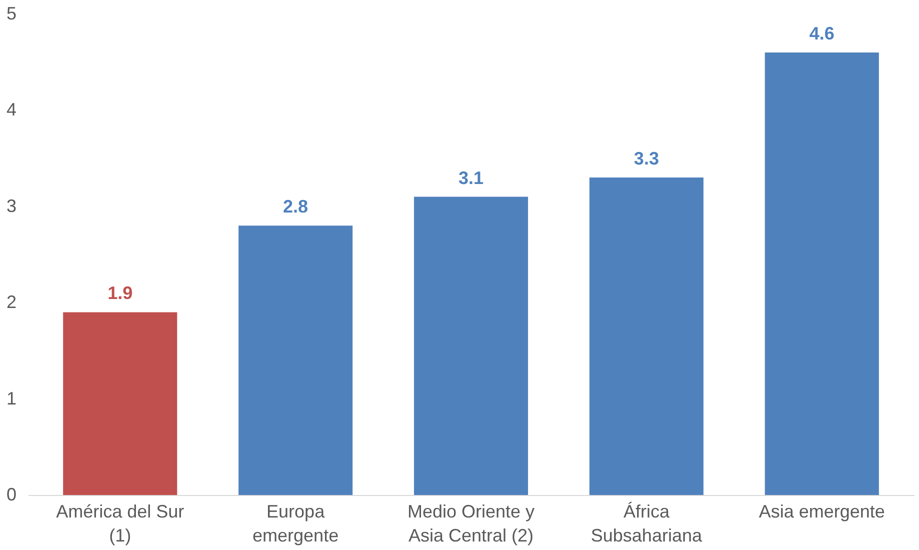 This screenshot has height=550, width=919. Describe the element at coordinates (295, 206) in the screenshot. I see `data-label: 2.8` at that location.